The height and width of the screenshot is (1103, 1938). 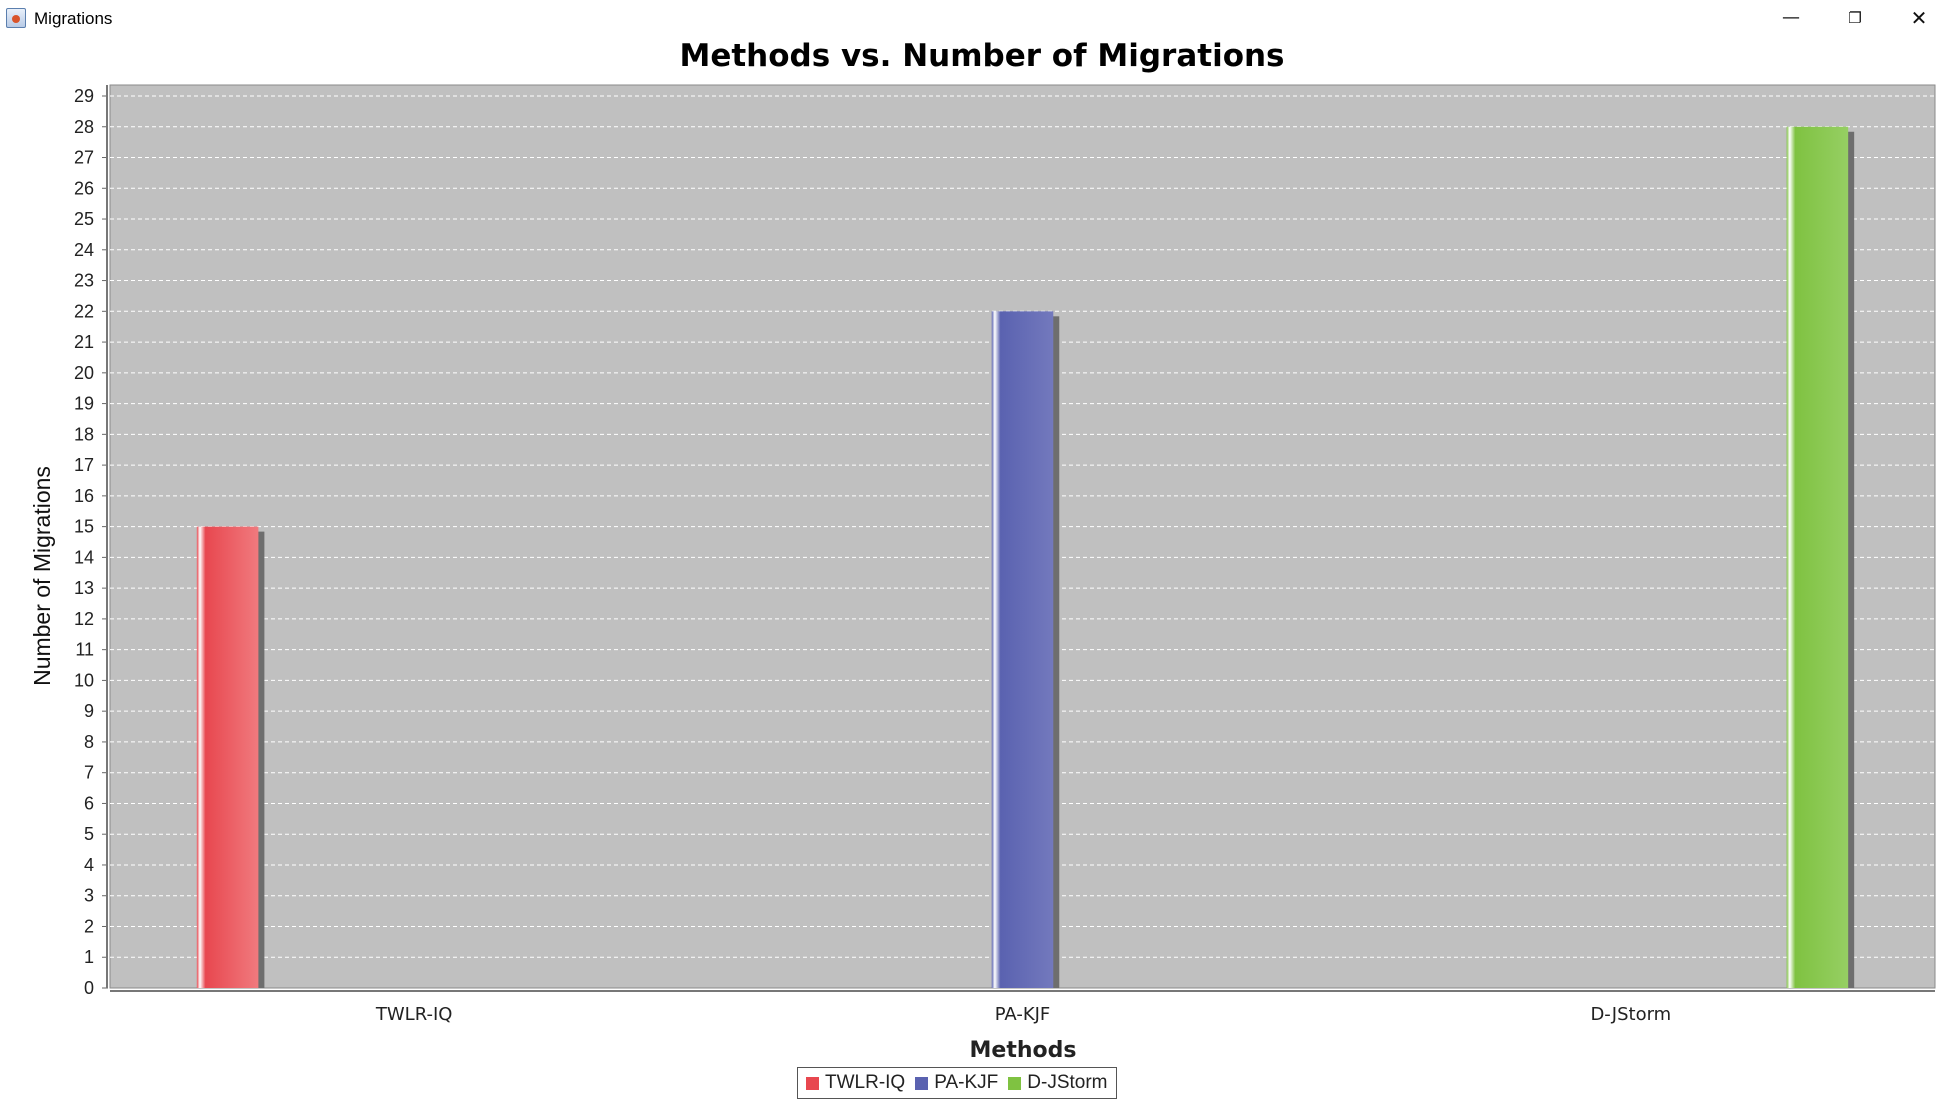 I want to click on y-tick-label: 1, so click(x=89, y=957).